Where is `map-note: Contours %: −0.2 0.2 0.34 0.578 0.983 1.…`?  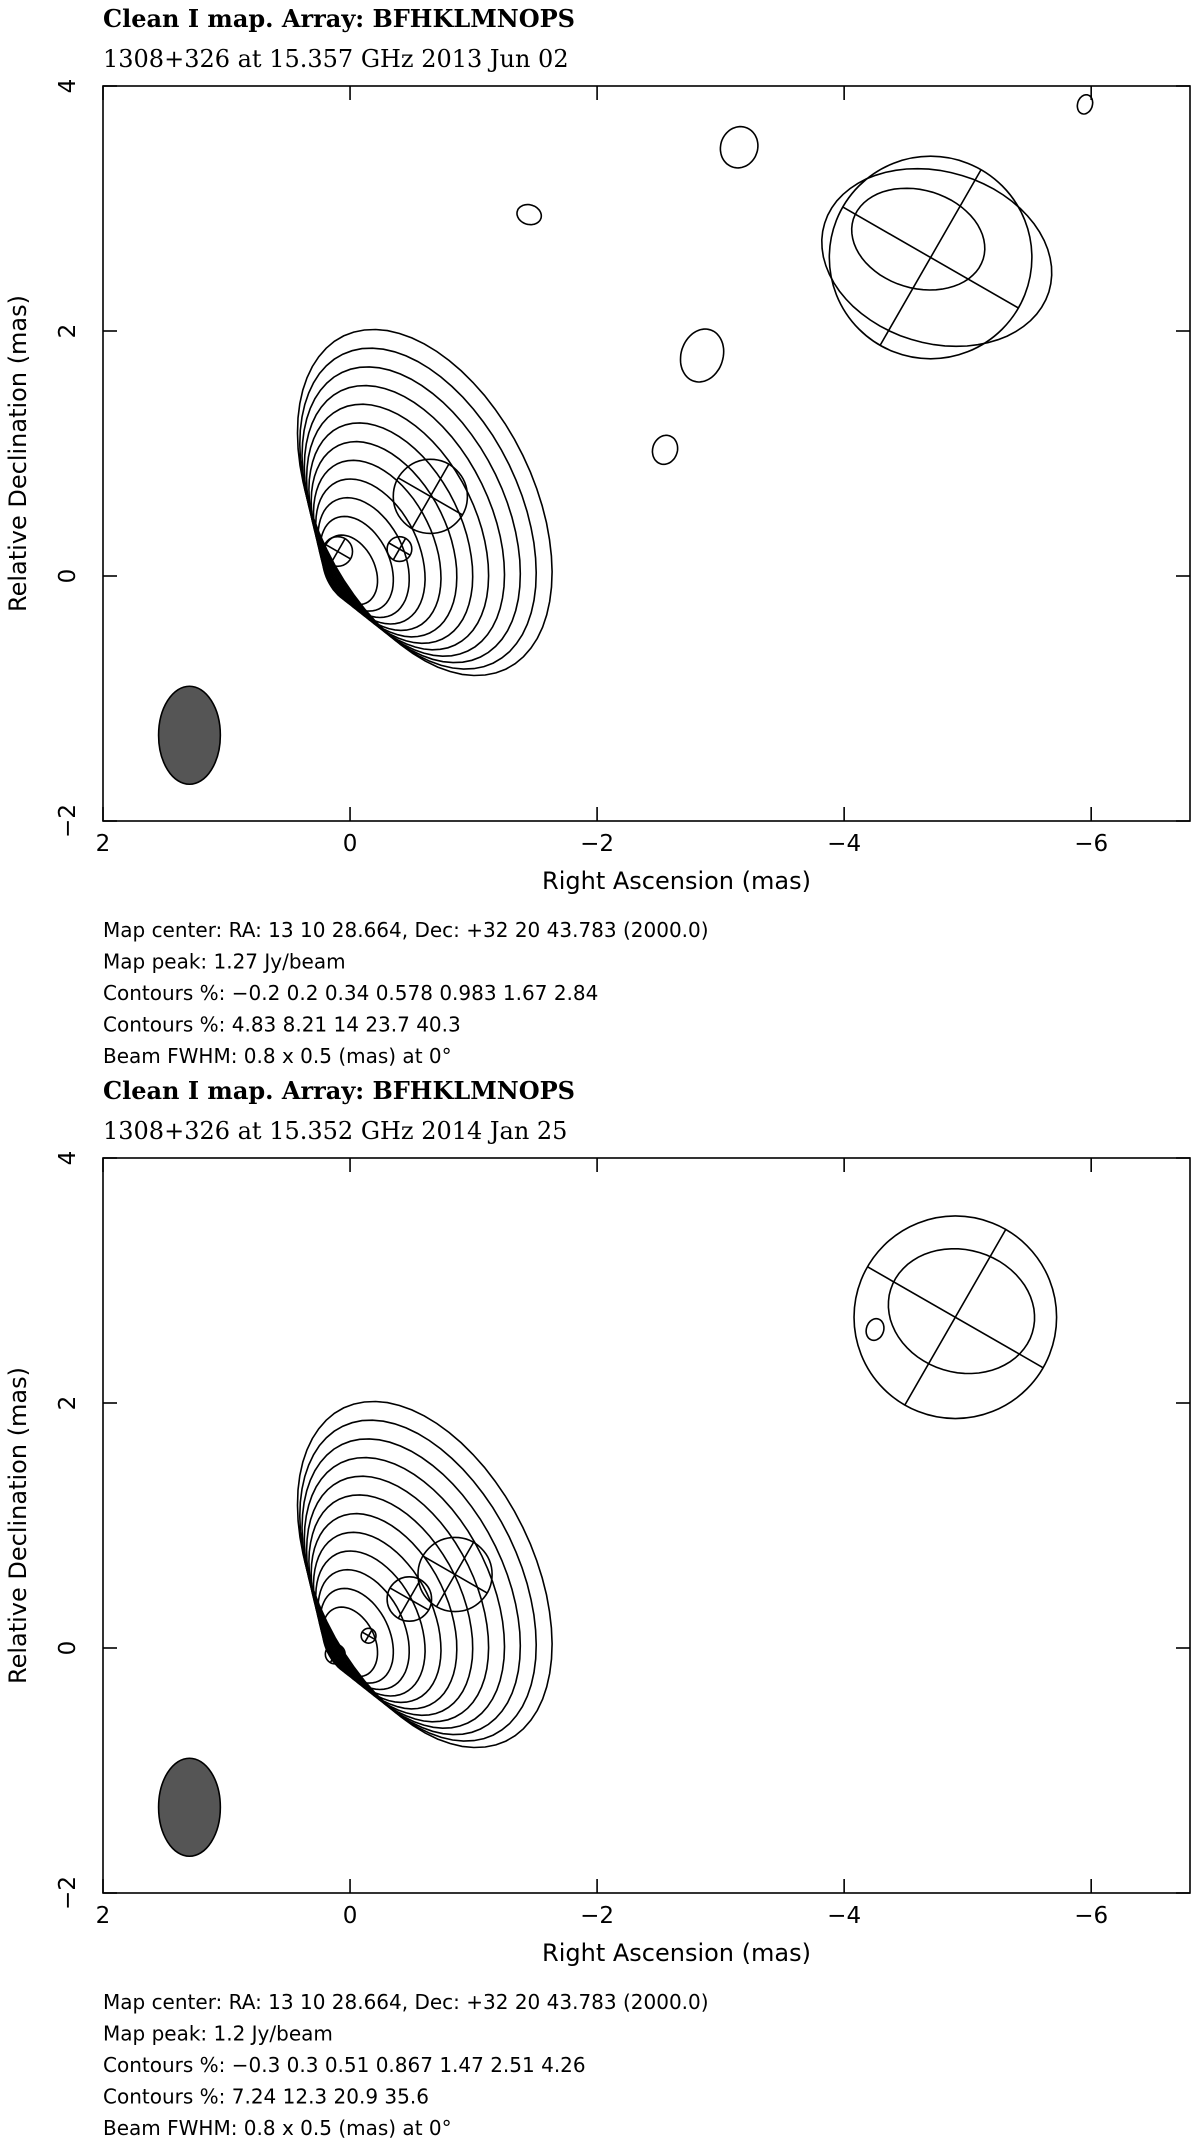 map-note: Contours %: −0.2 0.2 0.34 0.578 0.983 1.… is located at coordinates (350, 993).